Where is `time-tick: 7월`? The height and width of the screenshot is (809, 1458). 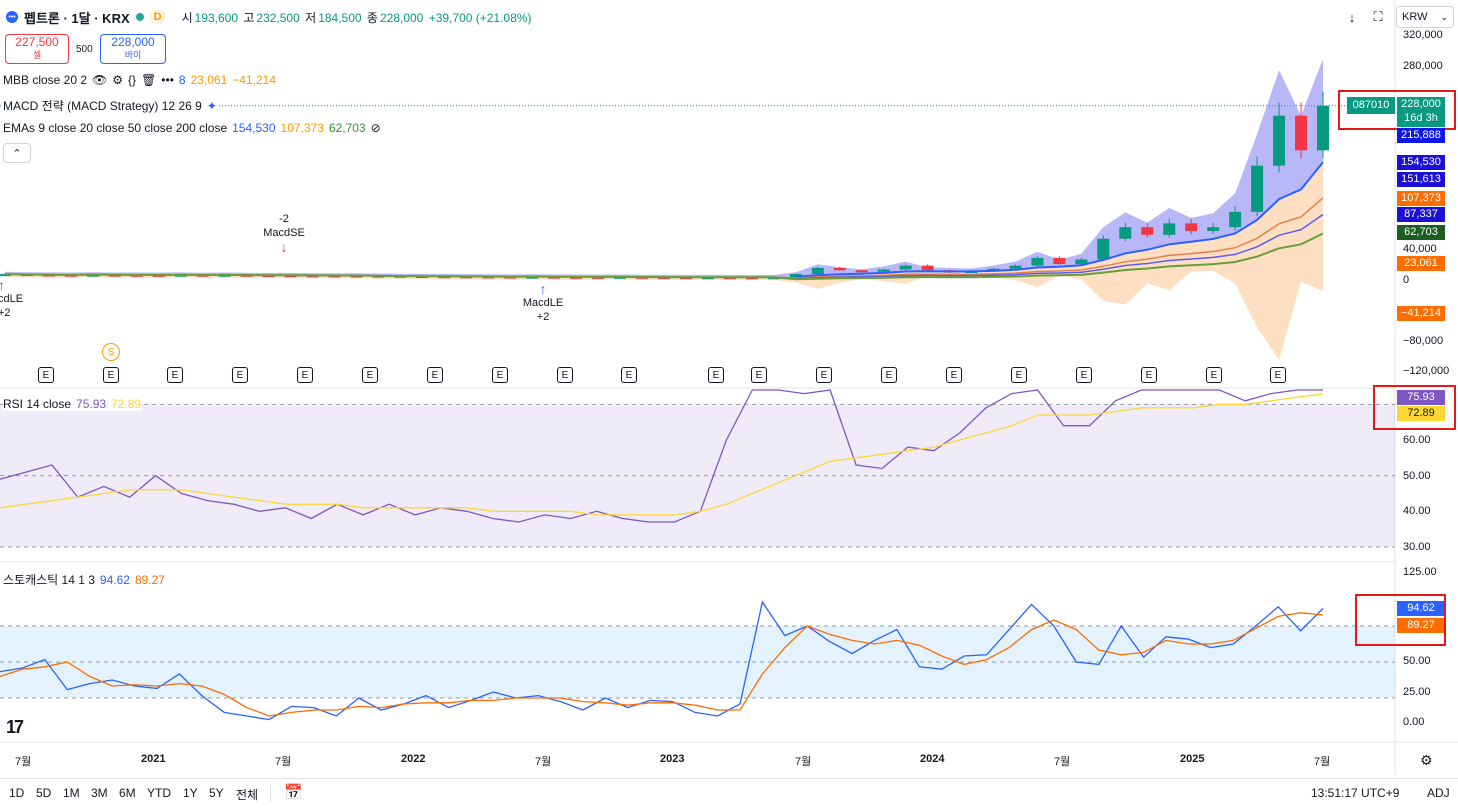
time-tick: 7월 is located at coordinates (1322, 762).